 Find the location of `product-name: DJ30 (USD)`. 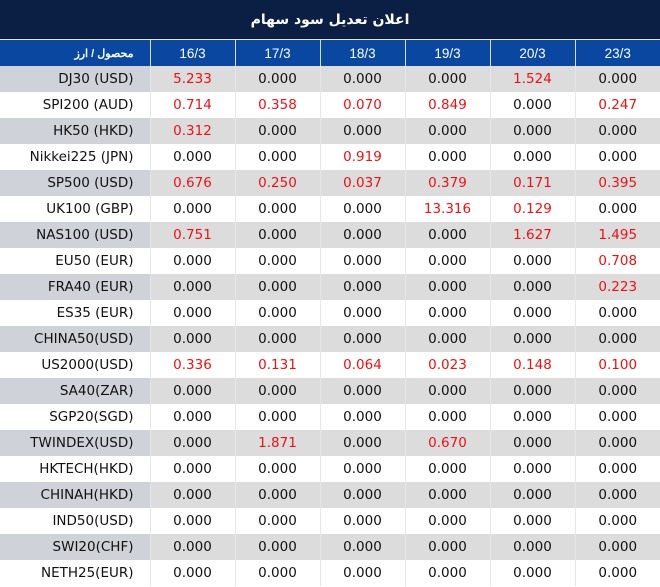

product-name: DJ30 (USD) is located at coordinates (75, 79).